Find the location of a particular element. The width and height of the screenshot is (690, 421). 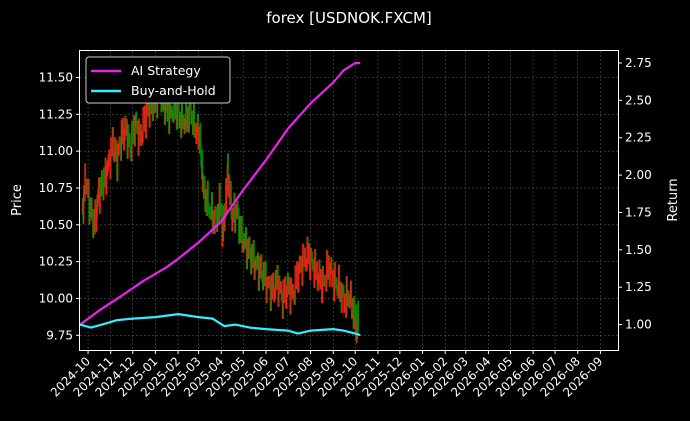

legend-label-buy-and-hold: Buy-and-Hold is located at coordinates (173, 90).